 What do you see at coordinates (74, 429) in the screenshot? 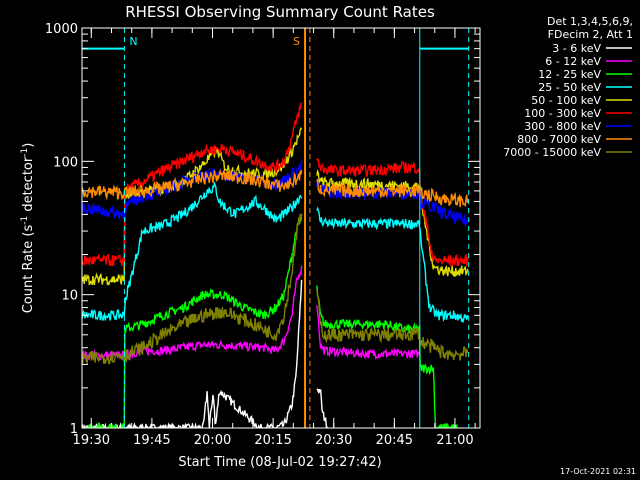
I see `y-tick-label: 1` at bounding box center [74, 429].